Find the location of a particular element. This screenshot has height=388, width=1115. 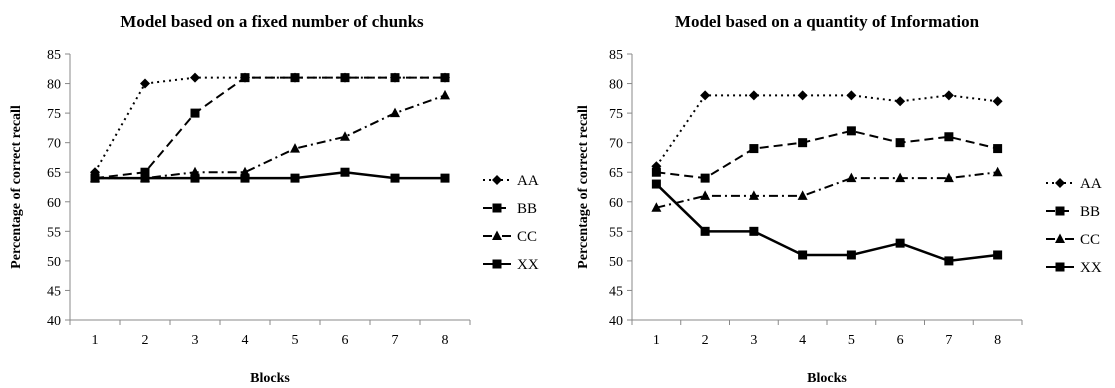

legend-label: XX is located at coordinates (528, 265).